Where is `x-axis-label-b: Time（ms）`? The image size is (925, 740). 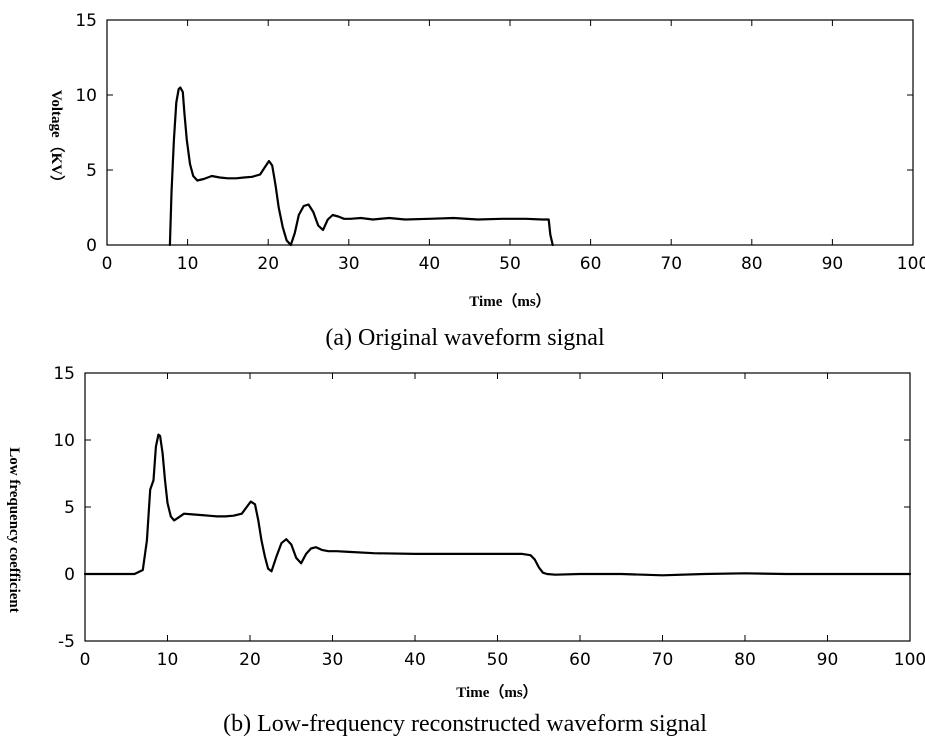 x-axis-label-b: Time（ms） is located at coordinates (496, 692).